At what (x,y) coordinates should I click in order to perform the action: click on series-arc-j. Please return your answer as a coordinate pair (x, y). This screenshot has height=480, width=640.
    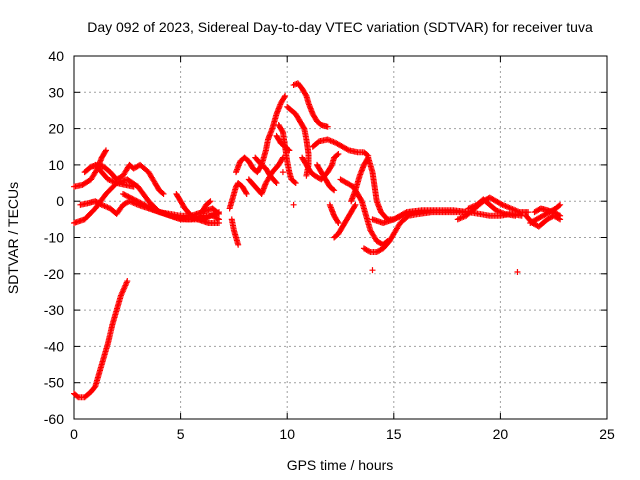
    Looking at the image, I should click on (235, 232).